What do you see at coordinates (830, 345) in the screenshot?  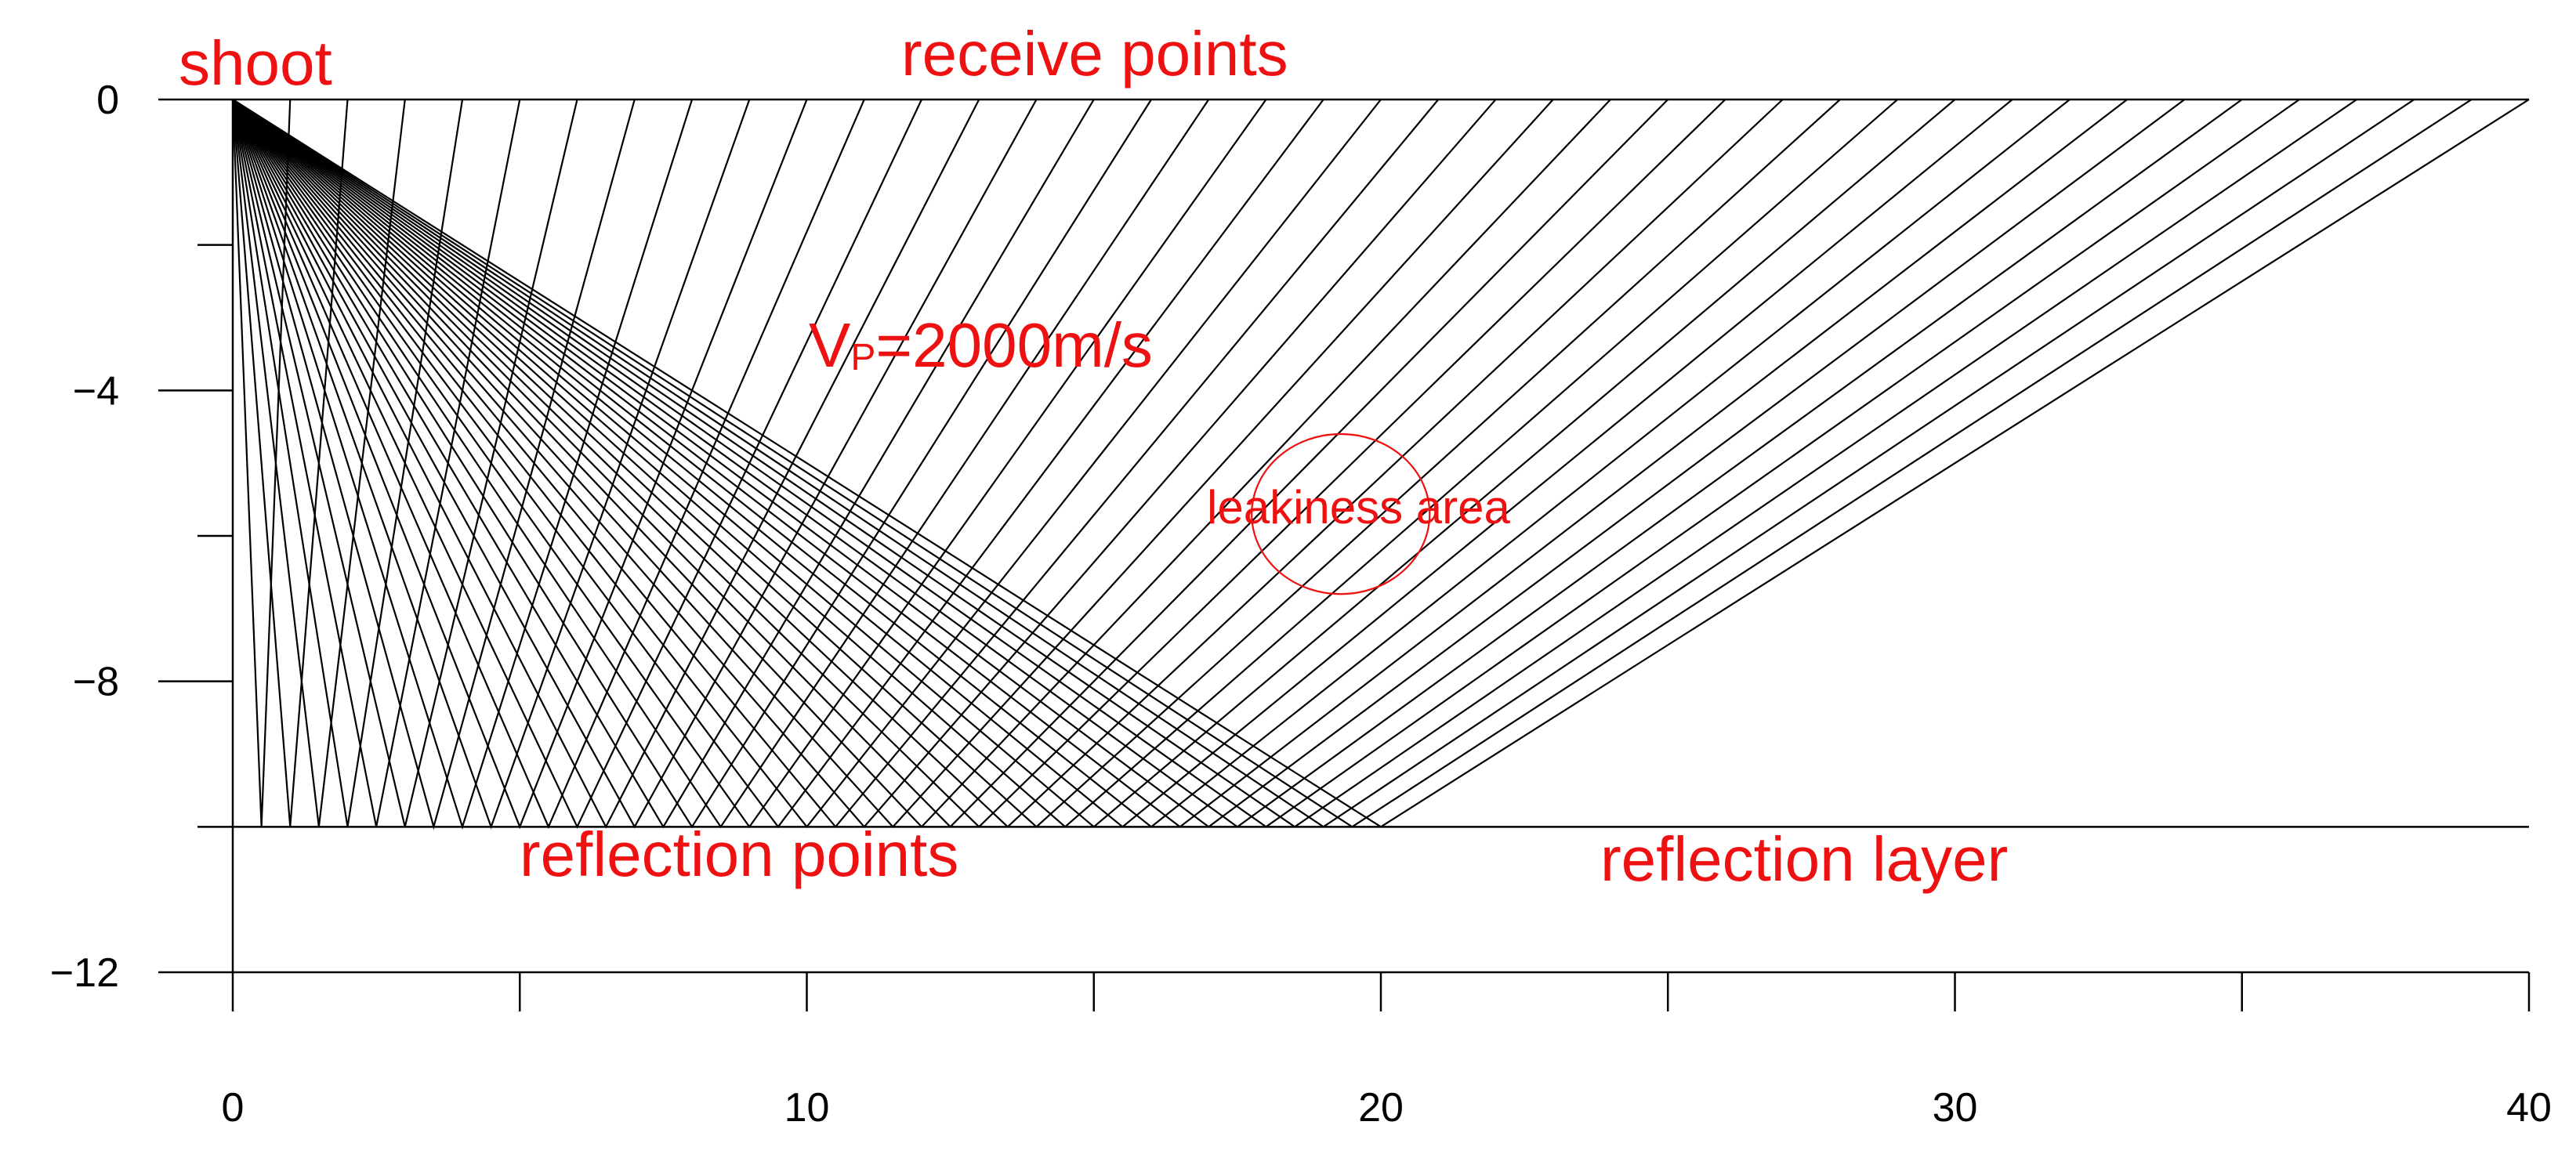 I see `velocity-symbol: V` at bounding box center [830, 345].